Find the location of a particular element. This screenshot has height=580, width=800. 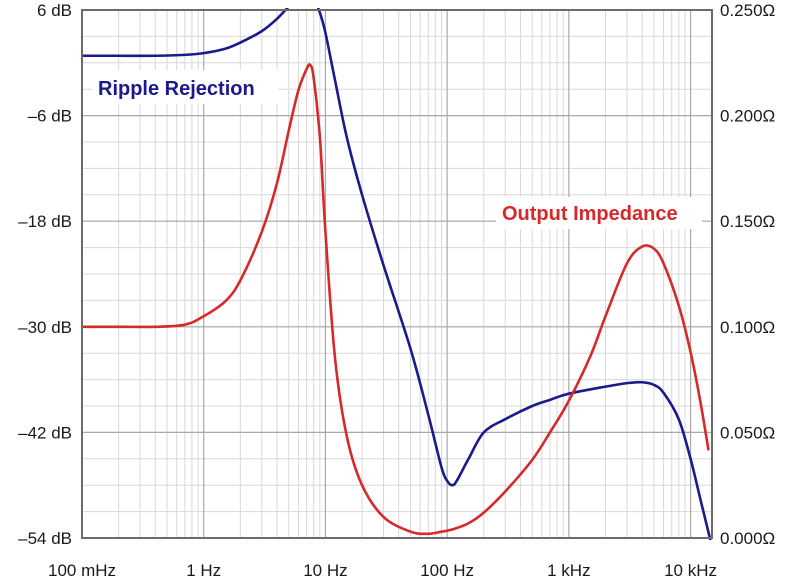

x-tick-label: 100 mHz is located at coordinates (82, 570).